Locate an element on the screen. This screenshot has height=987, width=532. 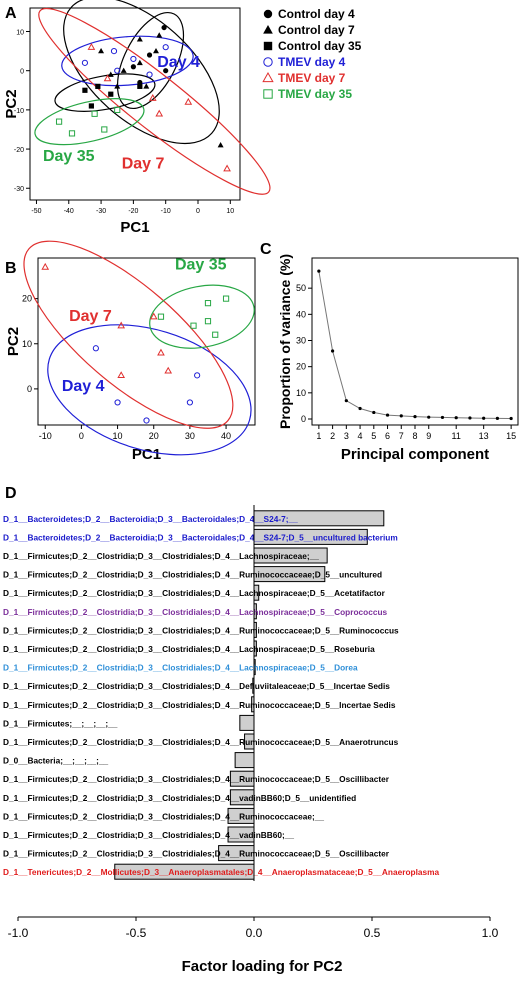
loading-bar is located at coordinates (247, 722).